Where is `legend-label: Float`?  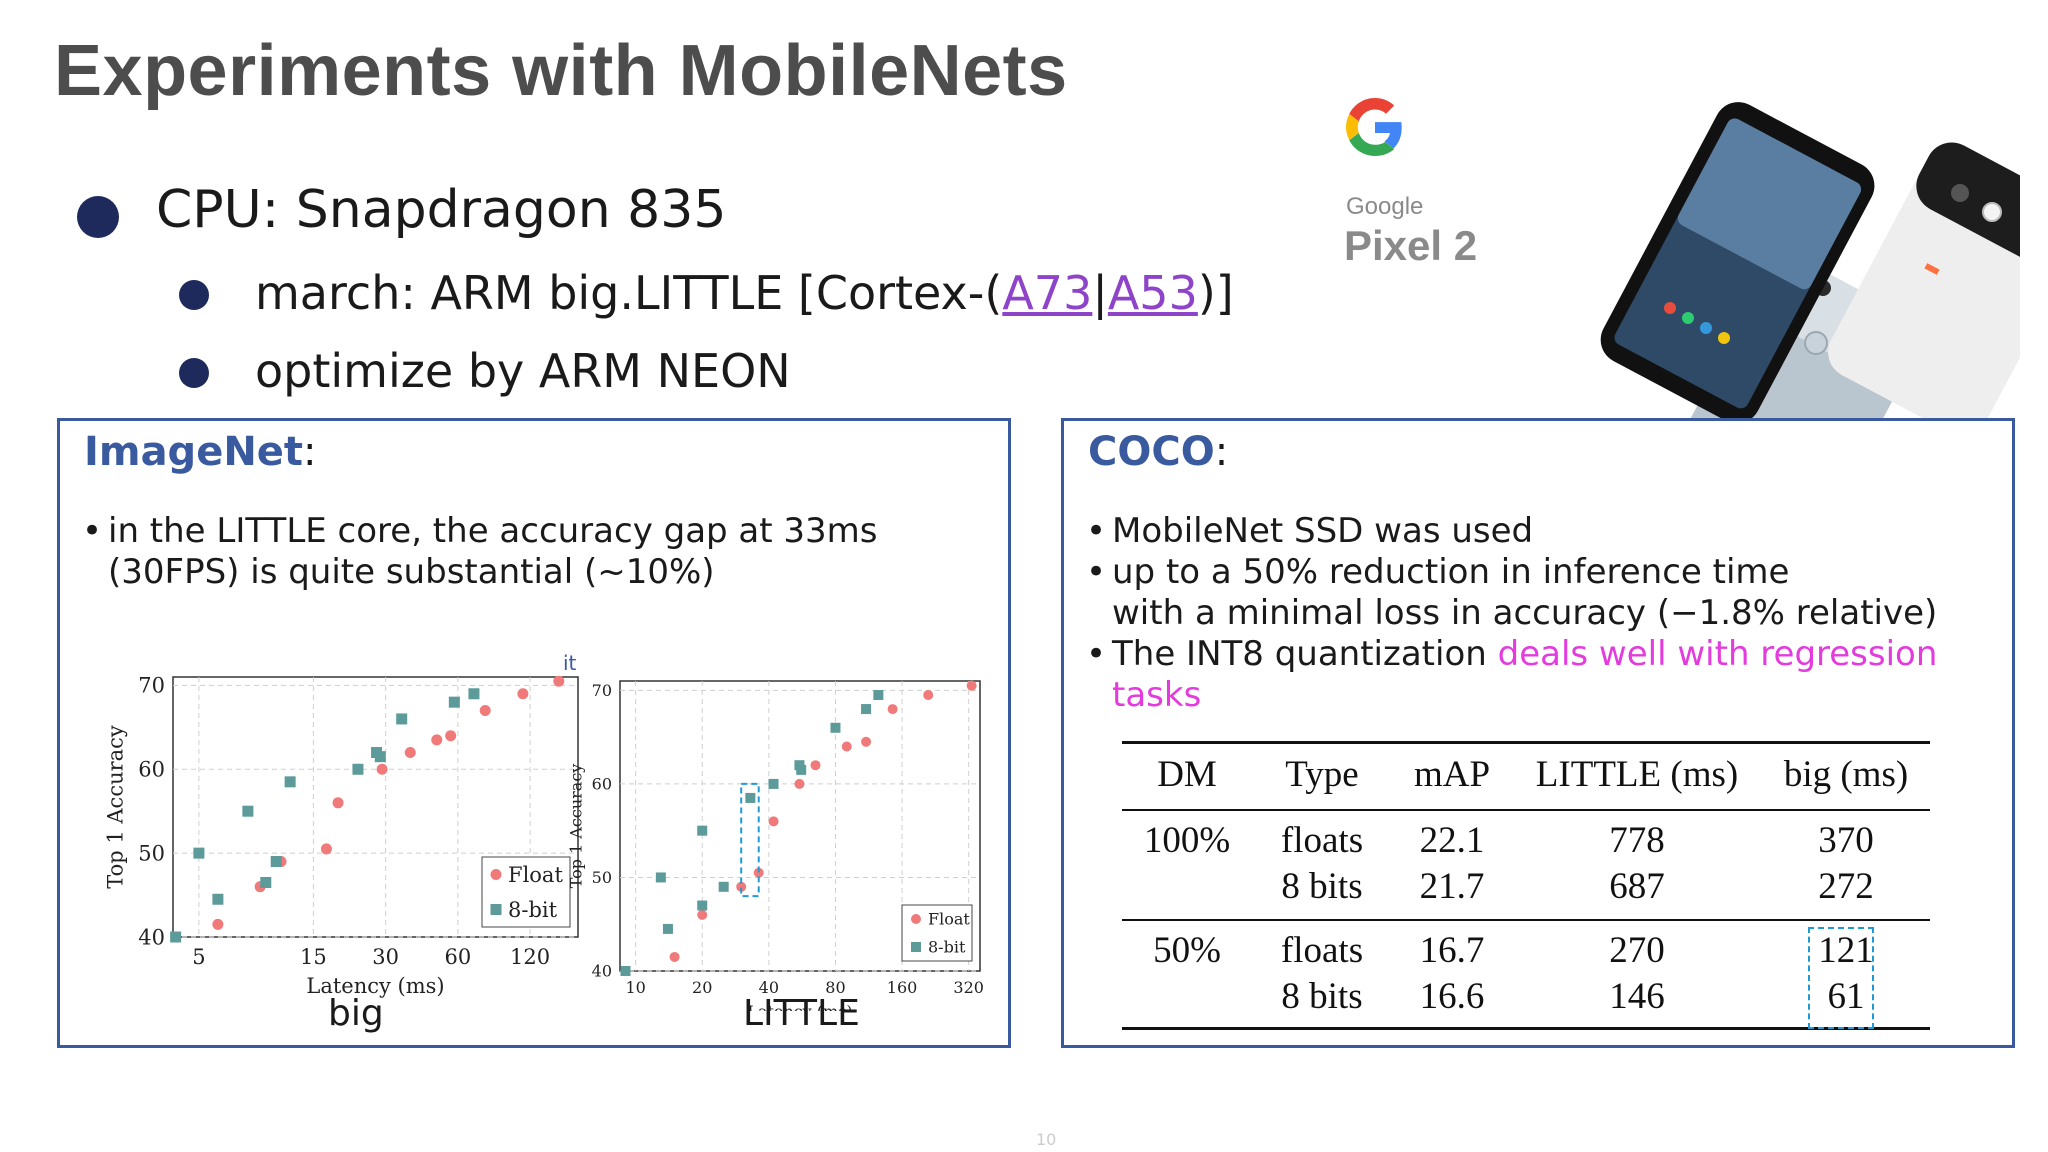
legend-label: Float is located at coordinates (535, 875).